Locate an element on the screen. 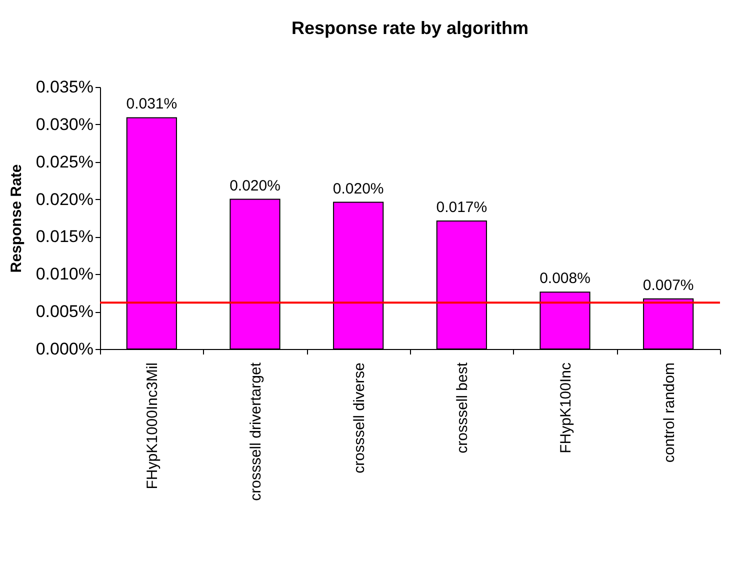 This screenshot has height=567, width=747. x-tick-label: crosssell best is located at coordinates (463, 408).